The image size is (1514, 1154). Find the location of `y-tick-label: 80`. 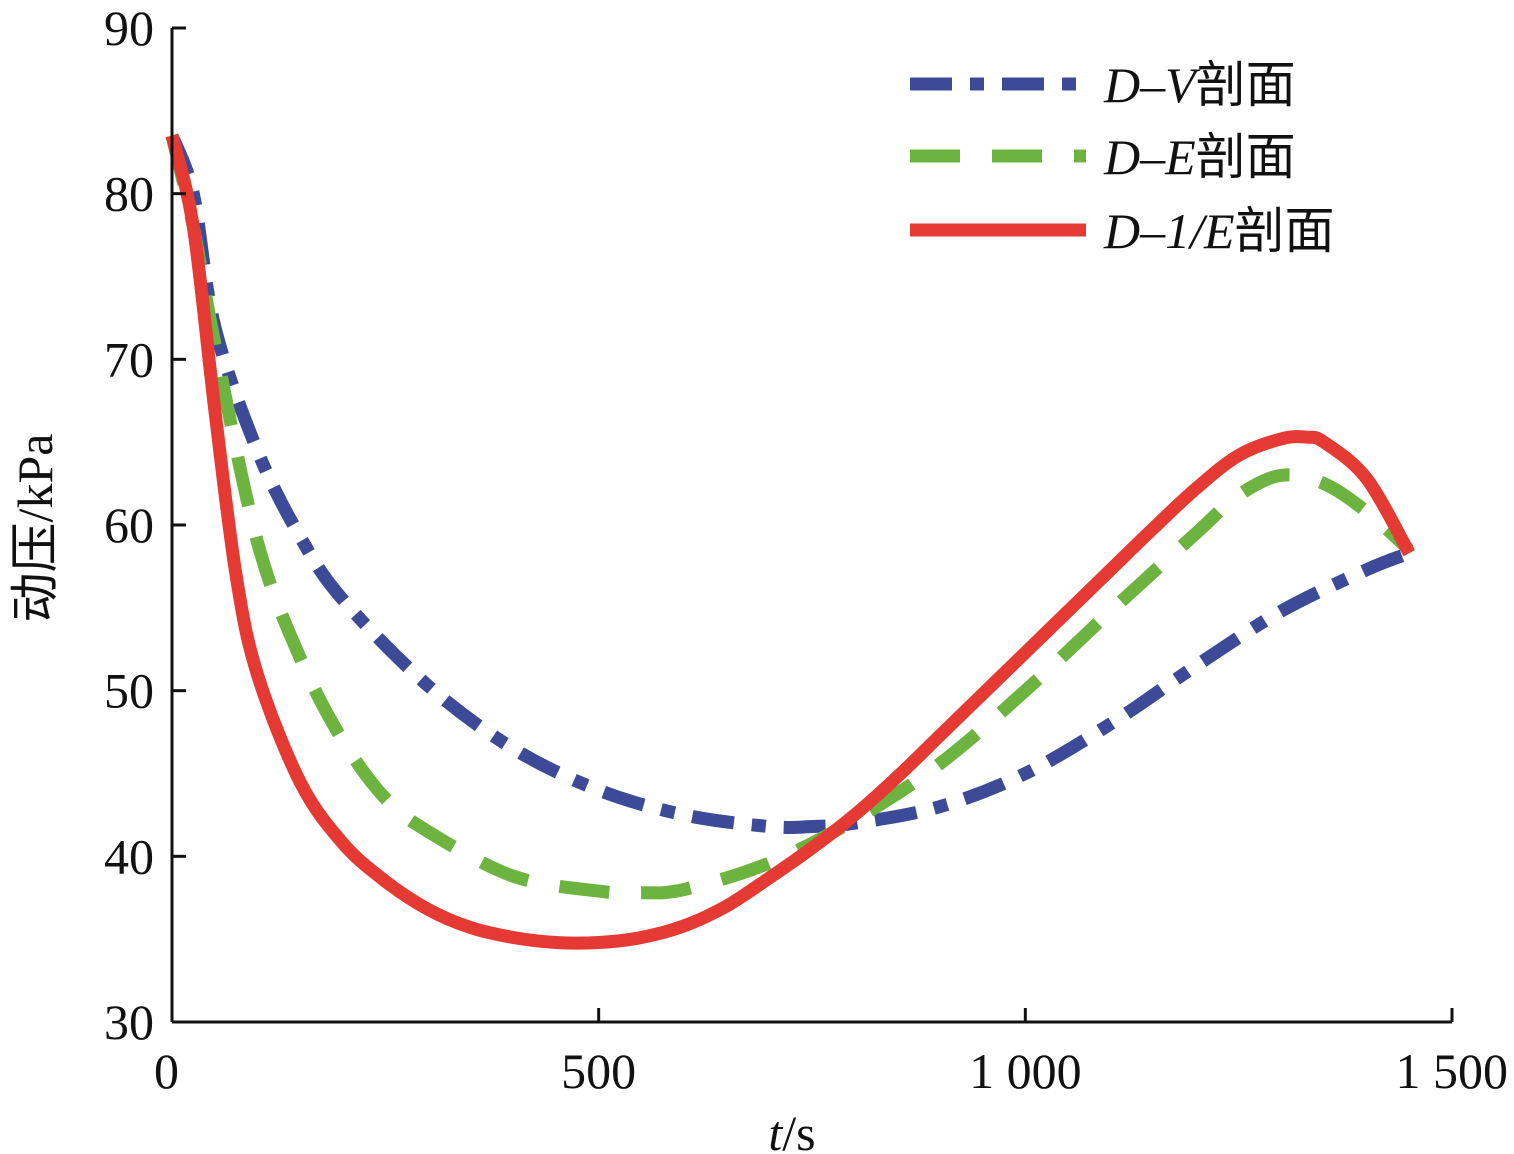

y-tick-label: 80 is located at coordinates (129, 194).